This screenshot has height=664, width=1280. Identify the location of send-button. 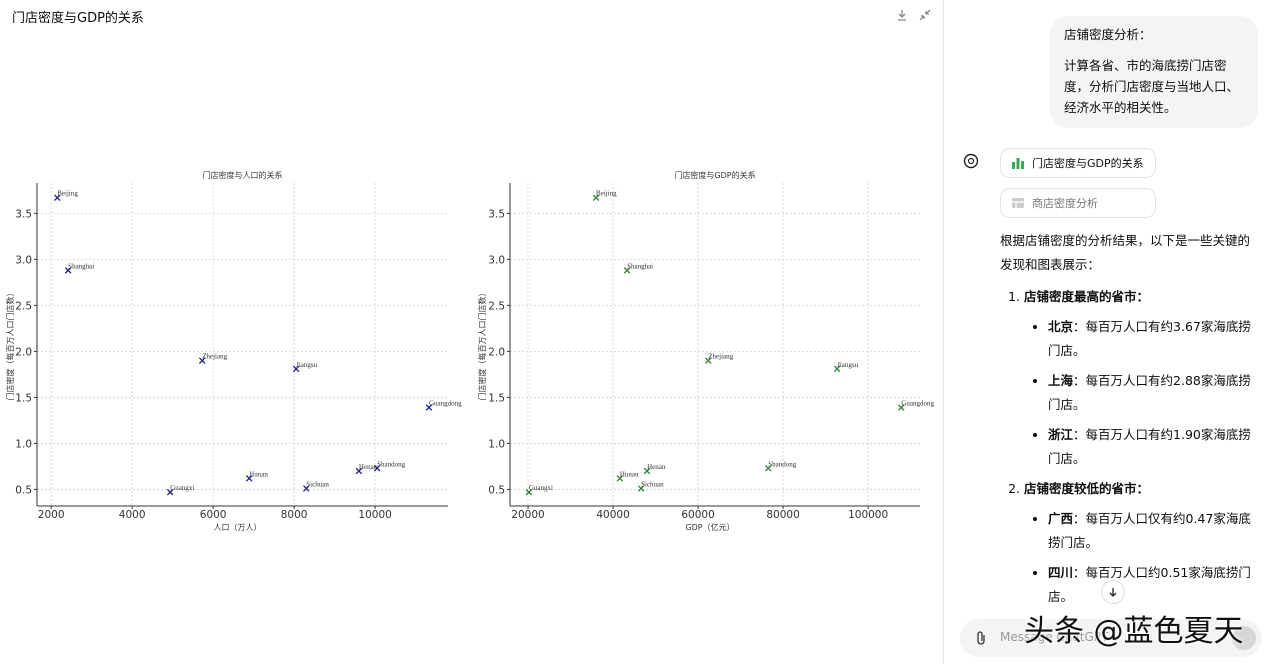
(1244, 638).